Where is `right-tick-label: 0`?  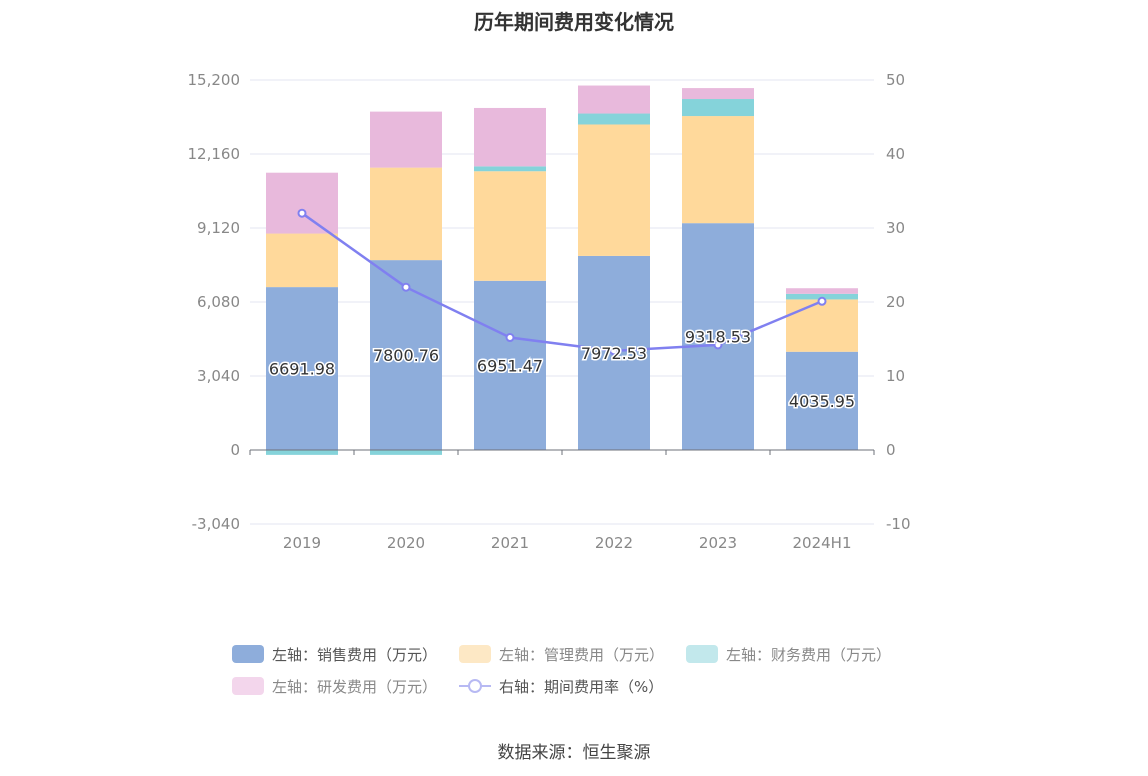
right-tick-label: 0 is located at coordinates (891, 450).